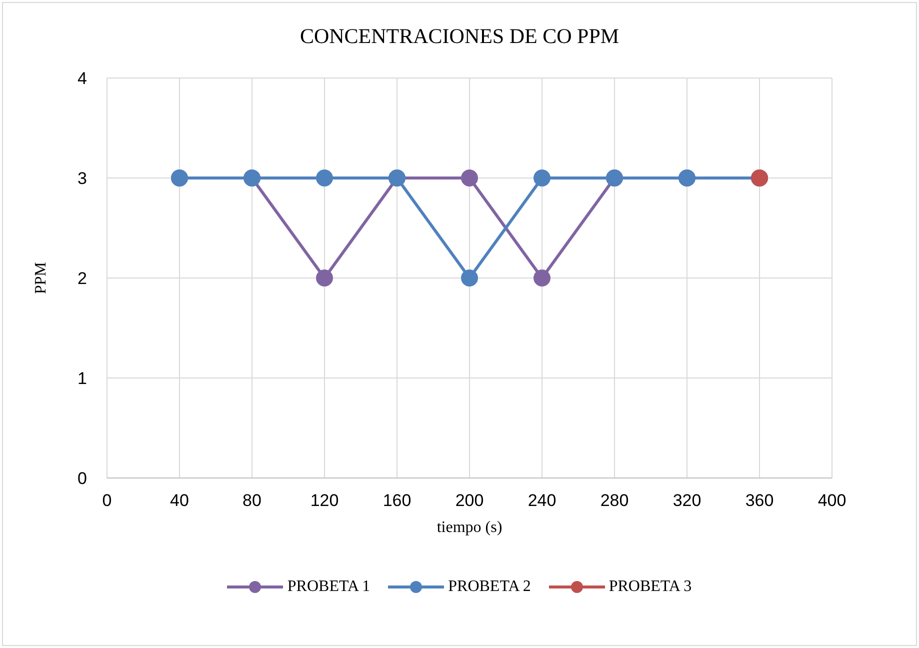  I want to click on x-tick-label: 40, so click(179, 500).